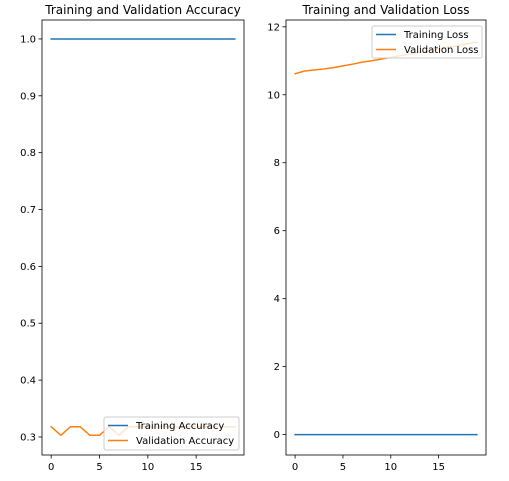 The height and width of the screenshot is (481, 509). Describe the element at coordinates (28, 381) in the screenshot. I see `accuracy-y-tick-label: 0.4` at that location.